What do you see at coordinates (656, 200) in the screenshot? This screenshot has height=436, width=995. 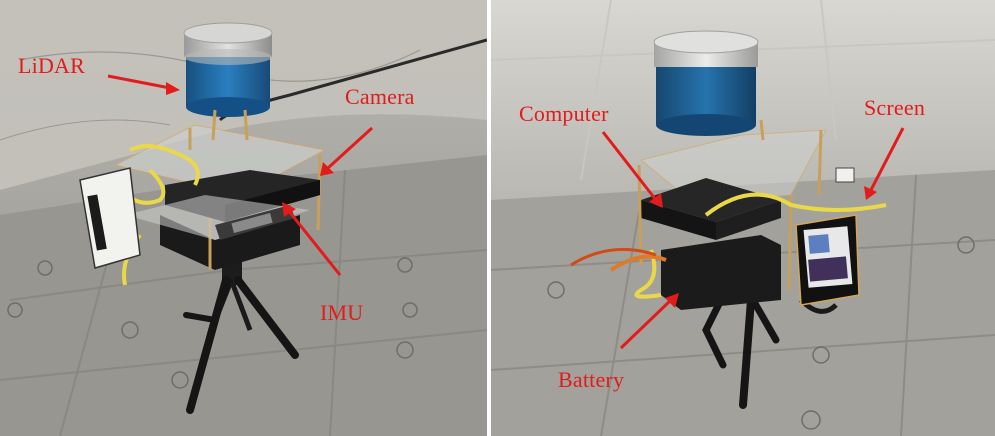 I see `computer-arrowhead` at bounding box center [656, 200].